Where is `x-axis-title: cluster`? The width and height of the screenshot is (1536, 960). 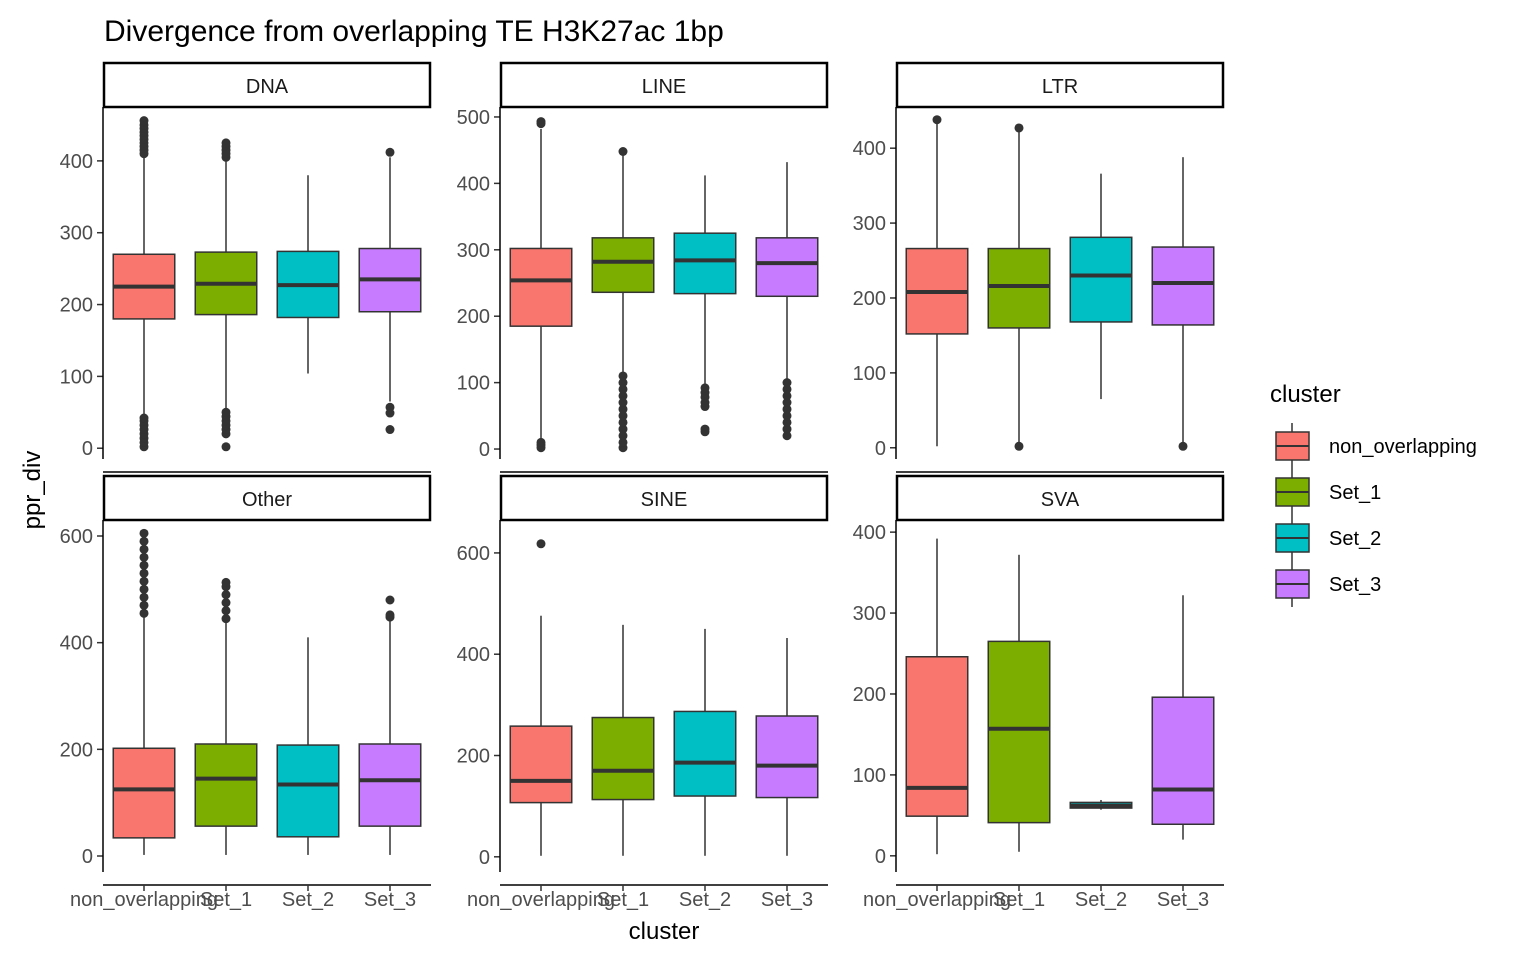
x-axis-title: cluster is located at coordinates (664, 931).